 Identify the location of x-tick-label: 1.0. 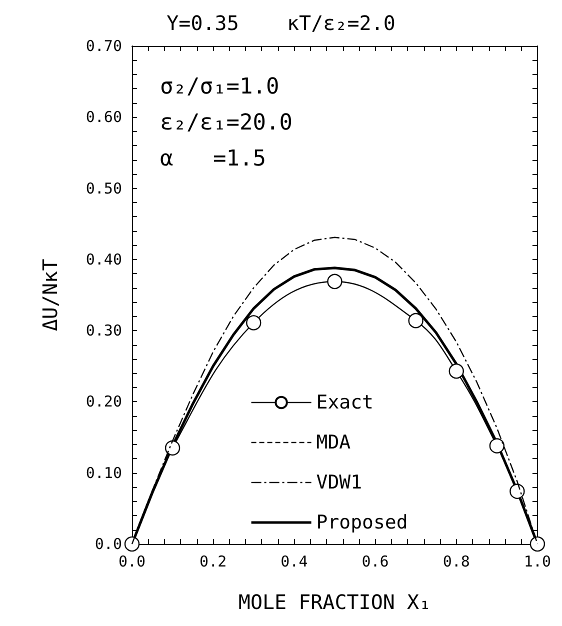
(537, 561).